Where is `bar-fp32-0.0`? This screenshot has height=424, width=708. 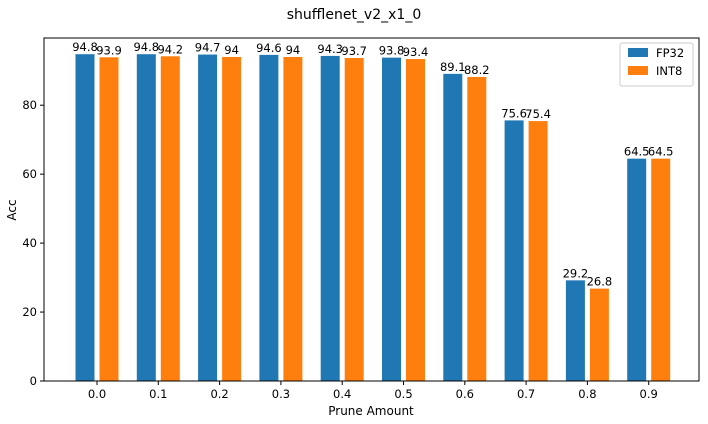 bar-fp32-0.0 is located at coordinates (85, 217).